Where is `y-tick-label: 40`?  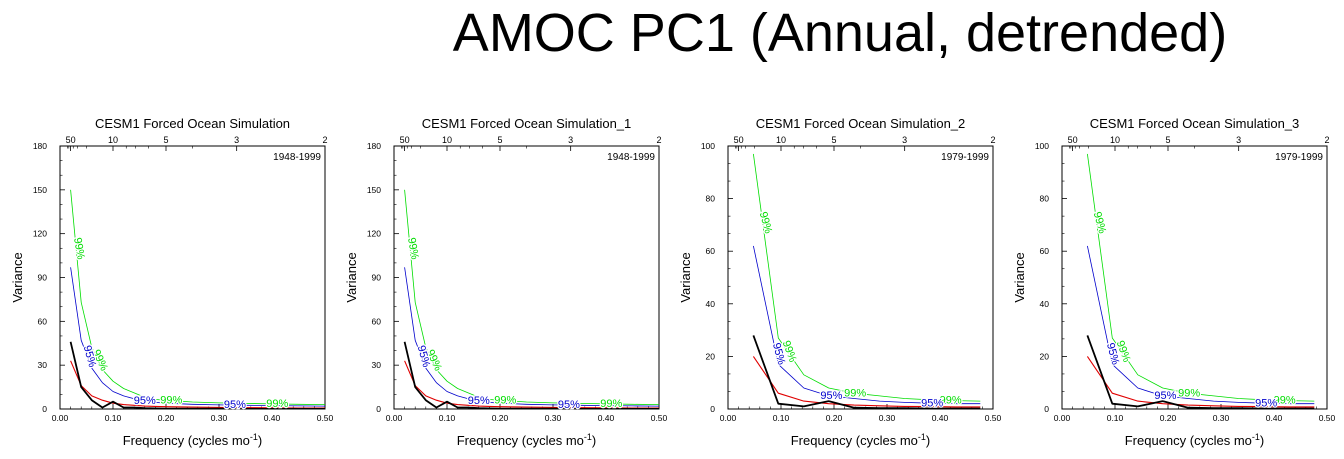
y-tick-label: 40 is located at coordinates (1045, 304).